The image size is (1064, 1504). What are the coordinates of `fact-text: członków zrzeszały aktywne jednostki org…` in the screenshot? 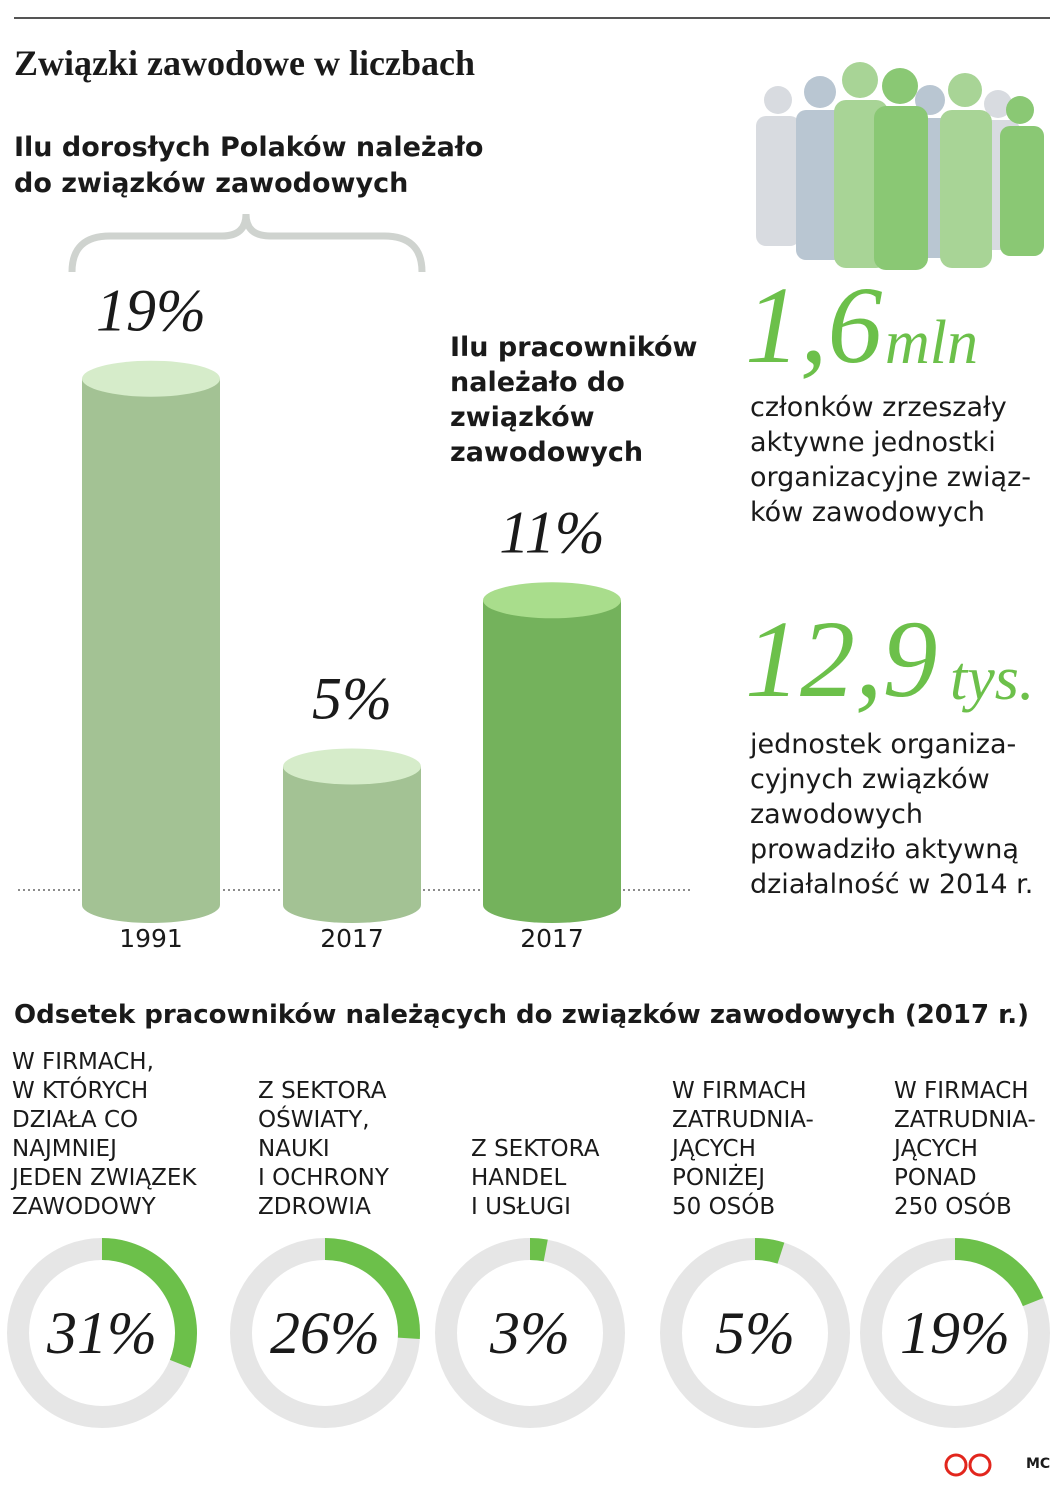 It's located at (891, 460).